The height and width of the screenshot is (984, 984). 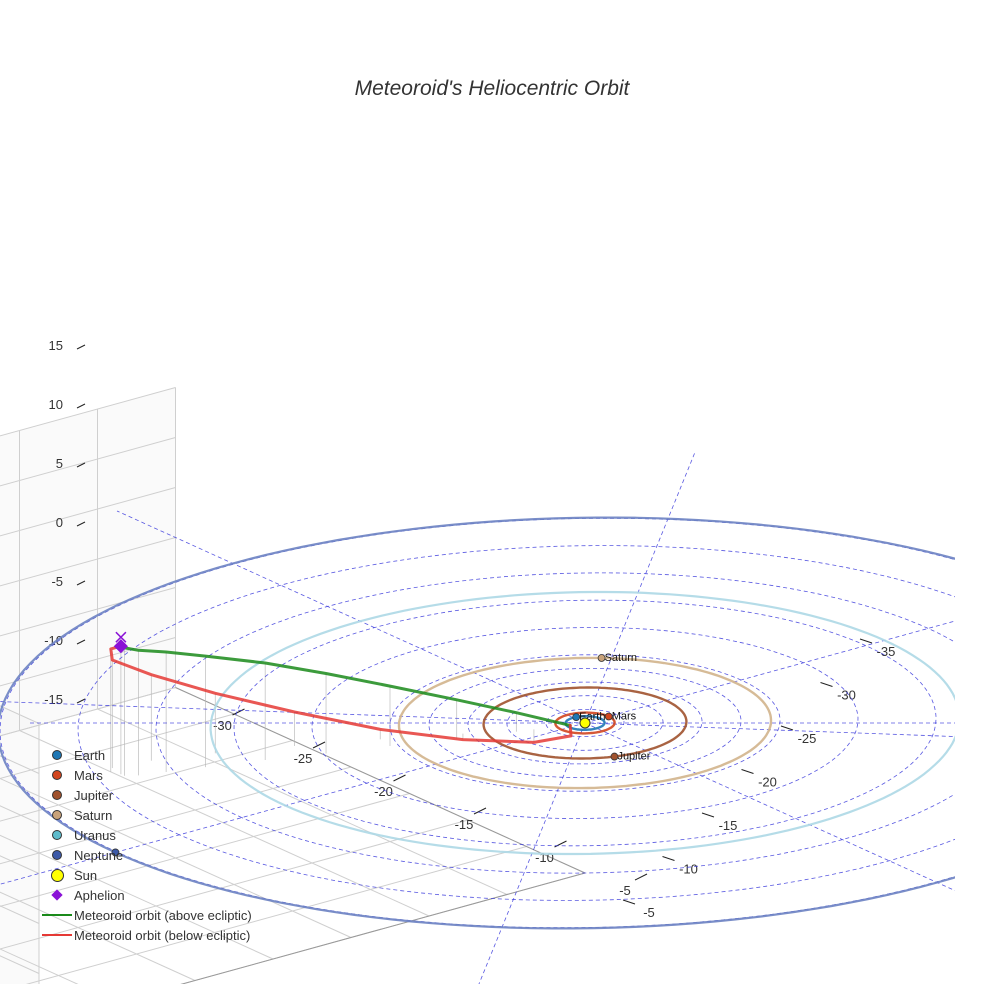 I want to click on z-tick-label: -5, so click(x=57, y=581).